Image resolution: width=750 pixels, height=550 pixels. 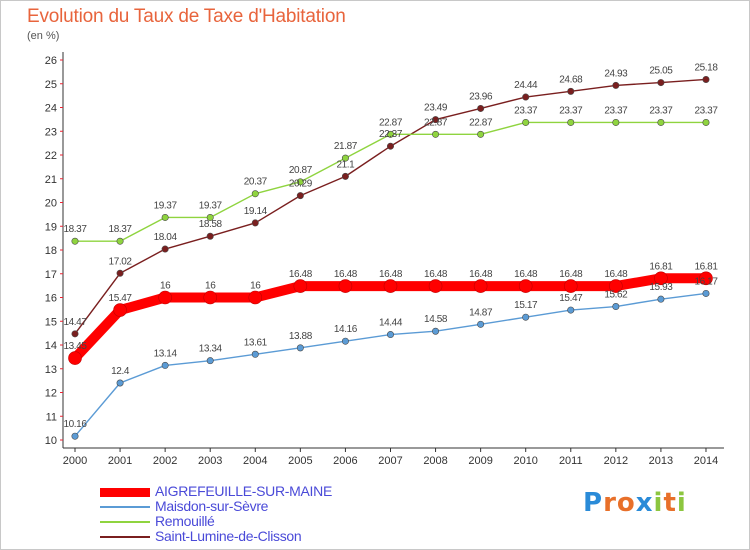 What do you see at coordinates (51, 132) in the screenshot?
I see `y-tick-label: 23` at bounding box center [51, 132].